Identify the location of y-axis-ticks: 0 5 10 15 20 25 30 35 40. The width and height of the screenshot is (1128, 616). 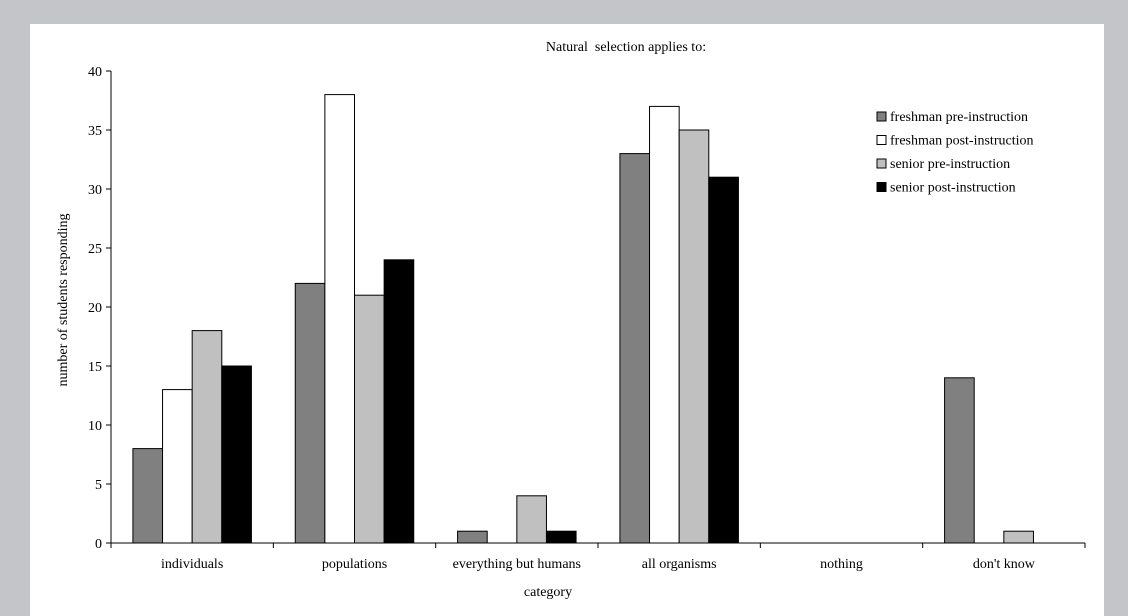
(99, 308).